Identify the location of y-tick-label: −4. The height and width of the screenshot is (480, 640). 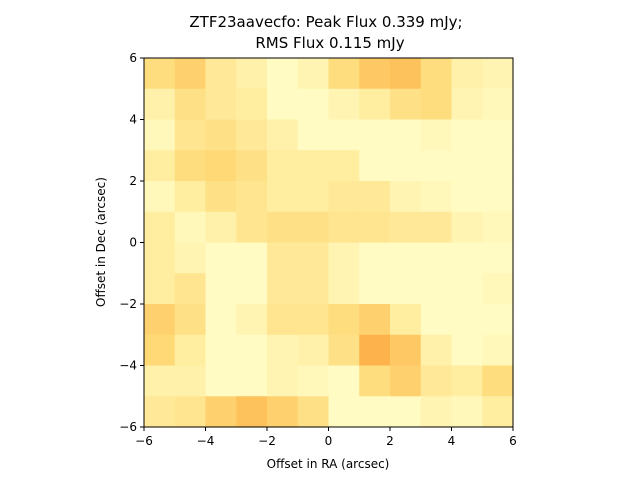
(128, 366).